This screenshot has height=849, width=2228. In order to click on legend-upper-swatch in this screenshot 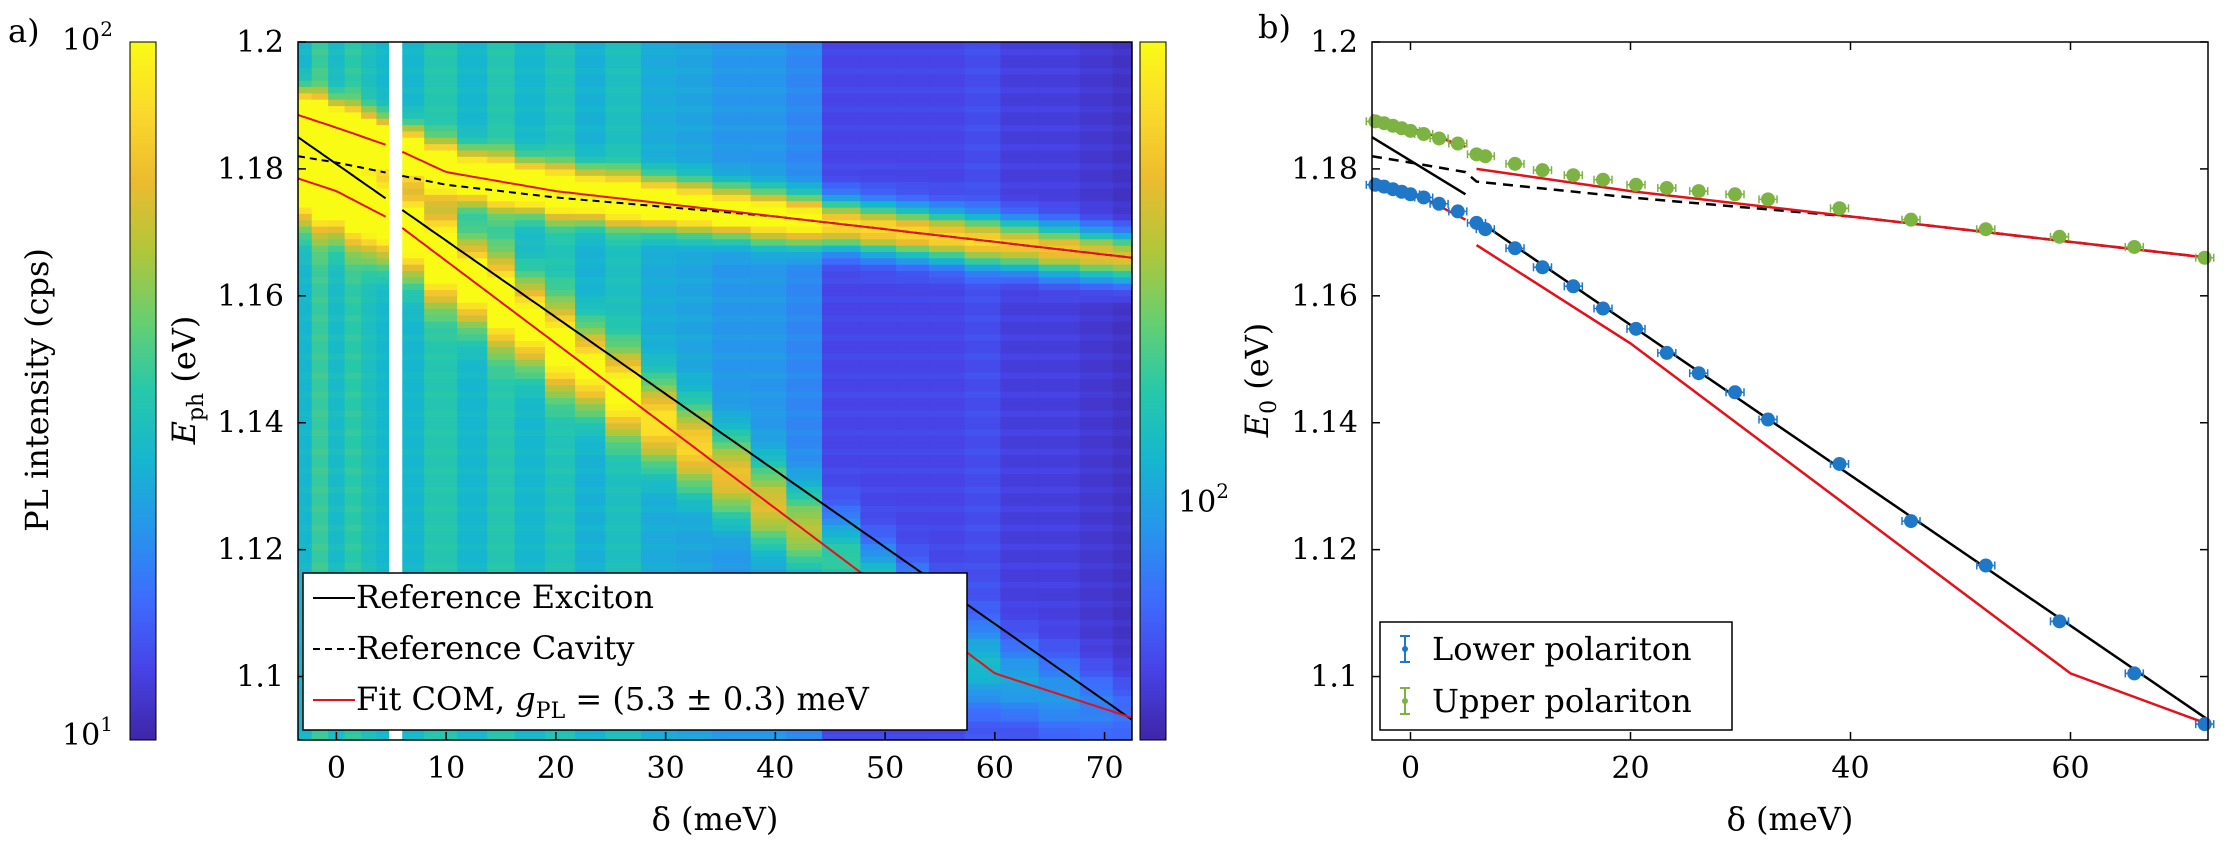, I will do `click(1405, 701)`.